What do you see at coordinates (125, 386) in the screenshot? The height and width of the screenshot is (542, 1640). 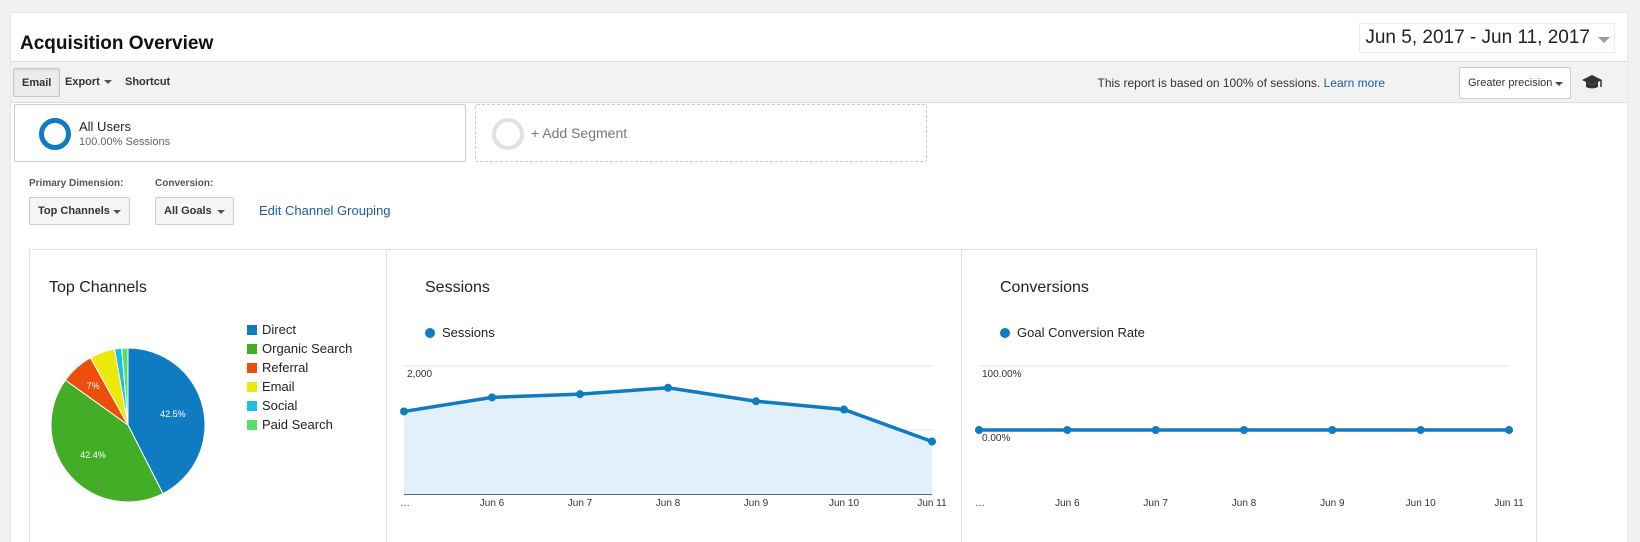 I see `pie-slice-paid-search` at bounding box center [125, 386].